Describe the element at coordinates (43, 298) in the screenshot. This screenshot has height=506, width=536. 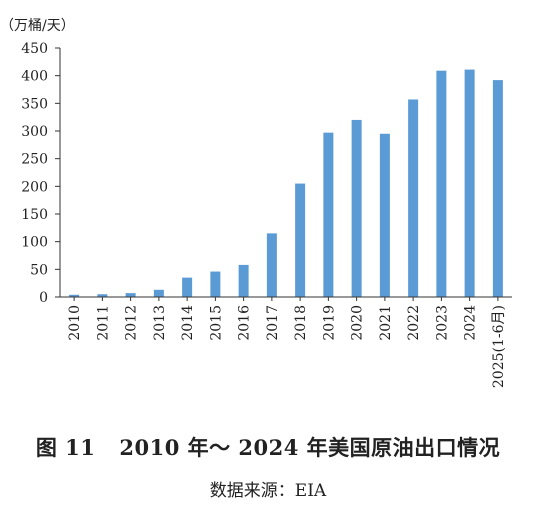
I see `y-tick-label: 0` at that location.